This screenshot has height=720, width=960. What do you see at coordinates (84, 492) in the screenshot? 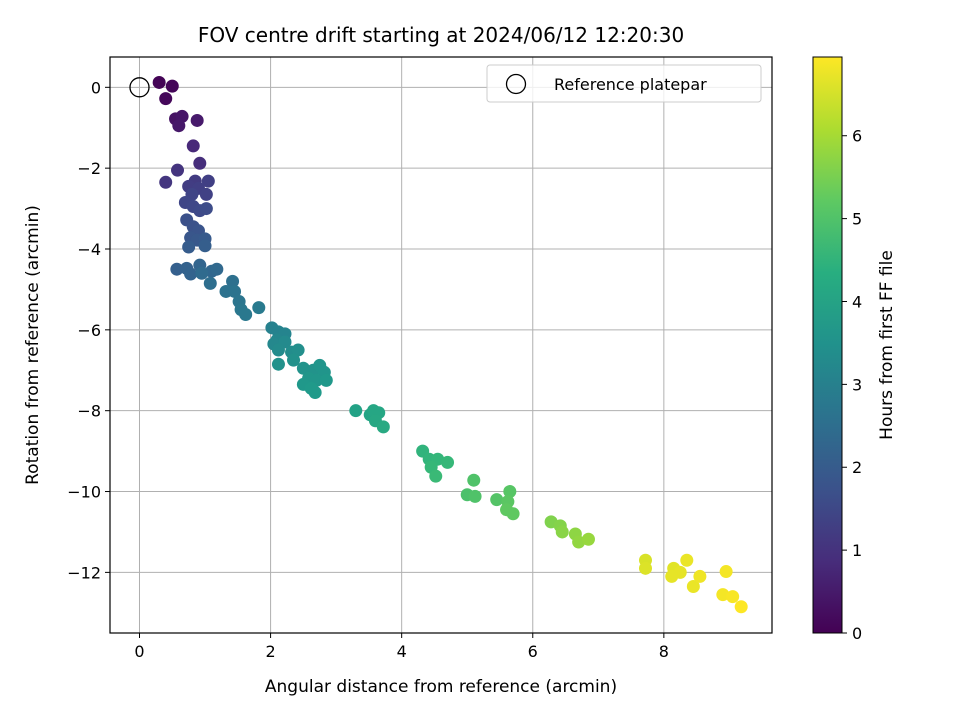
I see `y-tick-label: −10` at bounding box center [84, 492].